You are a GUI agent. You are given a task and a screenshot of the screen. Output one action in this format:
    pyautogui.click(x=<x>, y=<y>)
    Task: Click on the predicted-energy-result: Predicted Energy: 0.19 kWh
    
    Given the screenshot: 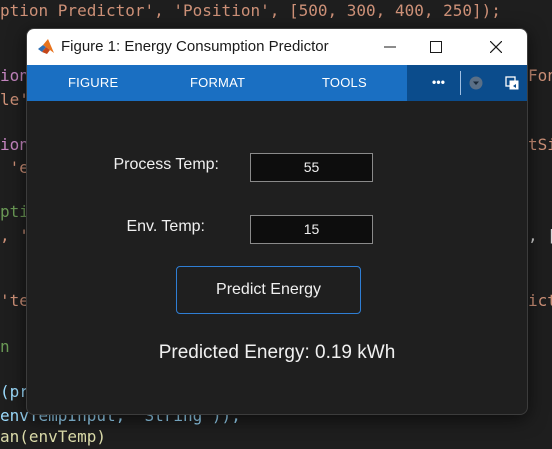 What is the action you would take?
    pyautogui.click(x=277, y=352)
    